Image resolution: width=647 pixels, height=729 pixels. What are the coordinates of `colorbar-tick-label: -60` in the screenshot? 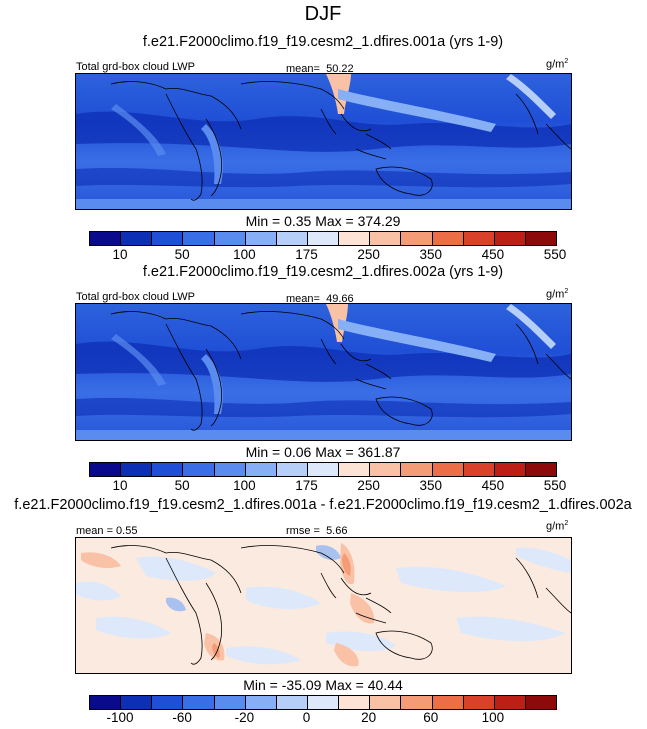 It's located at (182, 717).